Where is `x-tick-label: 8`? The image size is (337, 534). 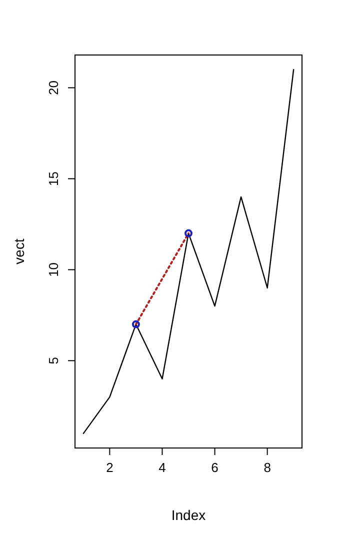
x-tick-label: 8 is located at coordinates (267, 468).